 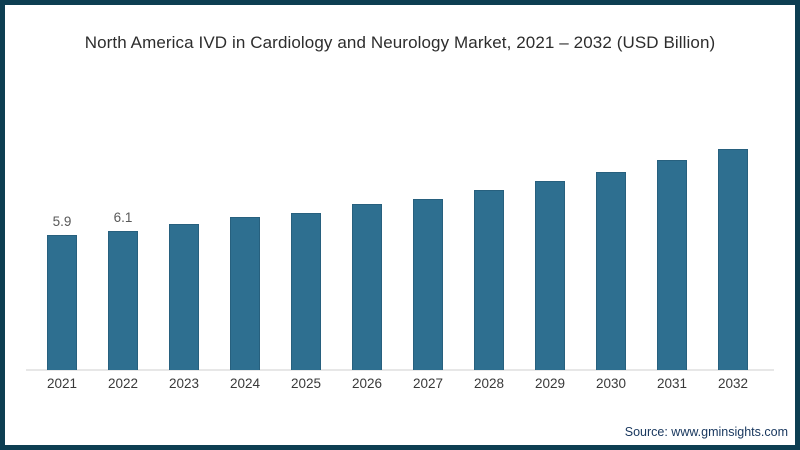 I want to click on bar-2030, so click(x=611, y=271).